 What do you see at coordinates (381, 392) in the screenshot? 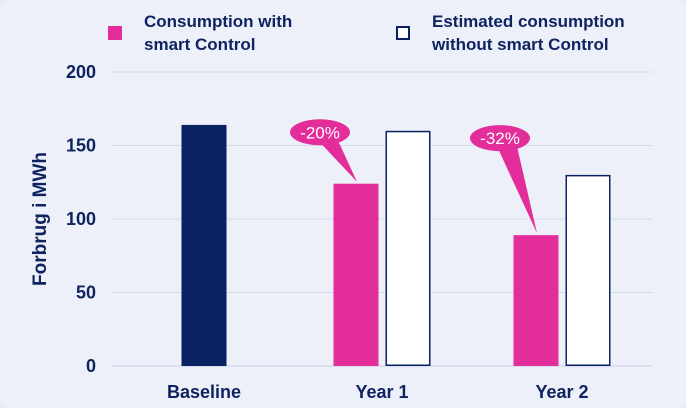
I see `x-tick-label: Year 1` at bounding box center [381, 392].